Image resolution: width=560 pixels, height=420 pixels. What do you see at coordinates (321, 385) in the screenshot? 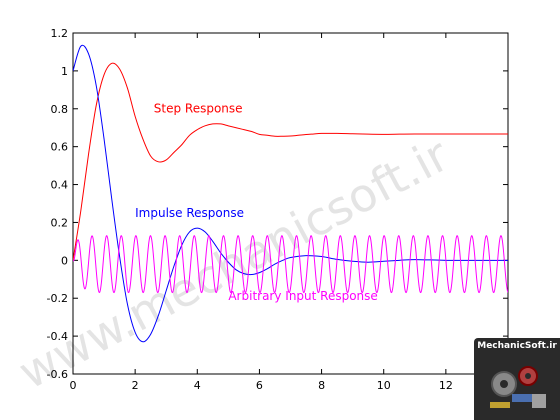
I see `x-tick-label: 8` at bounding box center [321, 385].